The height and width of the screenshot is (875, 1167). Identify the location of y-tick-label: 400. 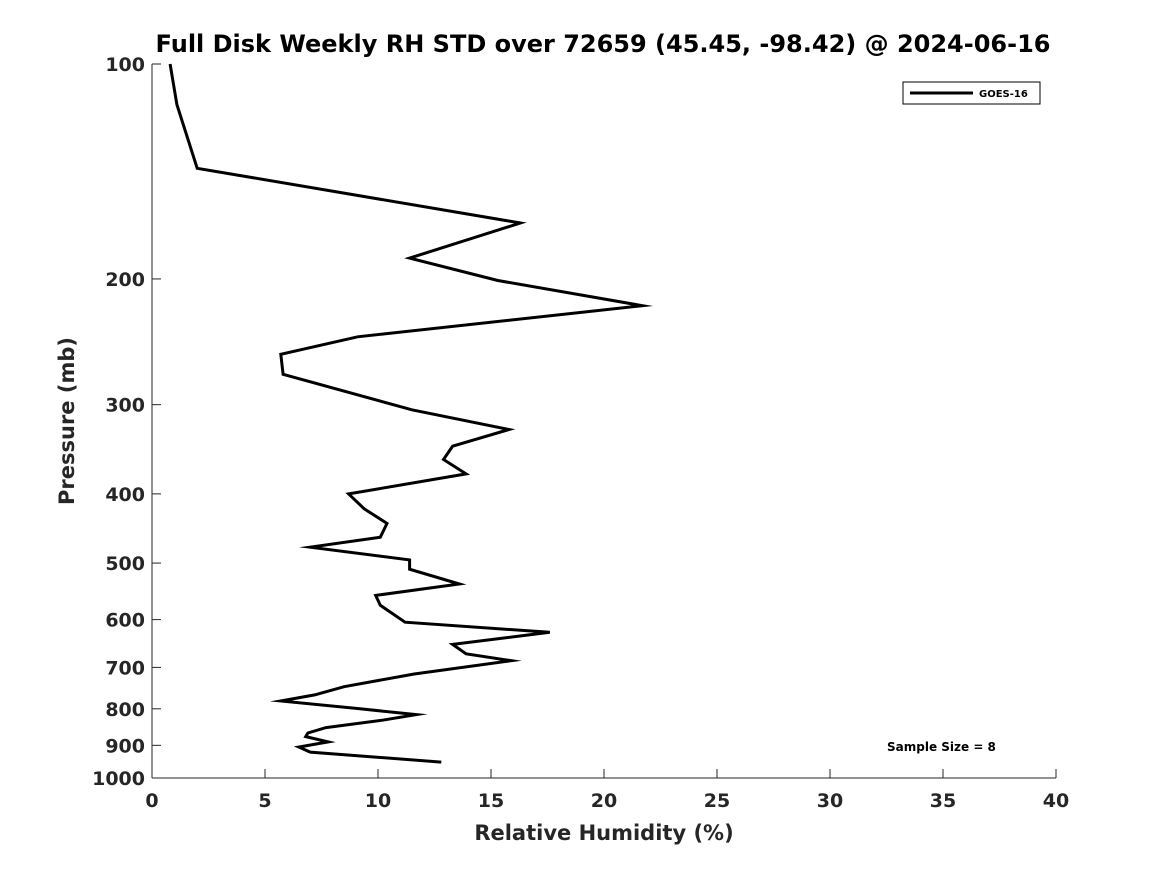
(125, 495).